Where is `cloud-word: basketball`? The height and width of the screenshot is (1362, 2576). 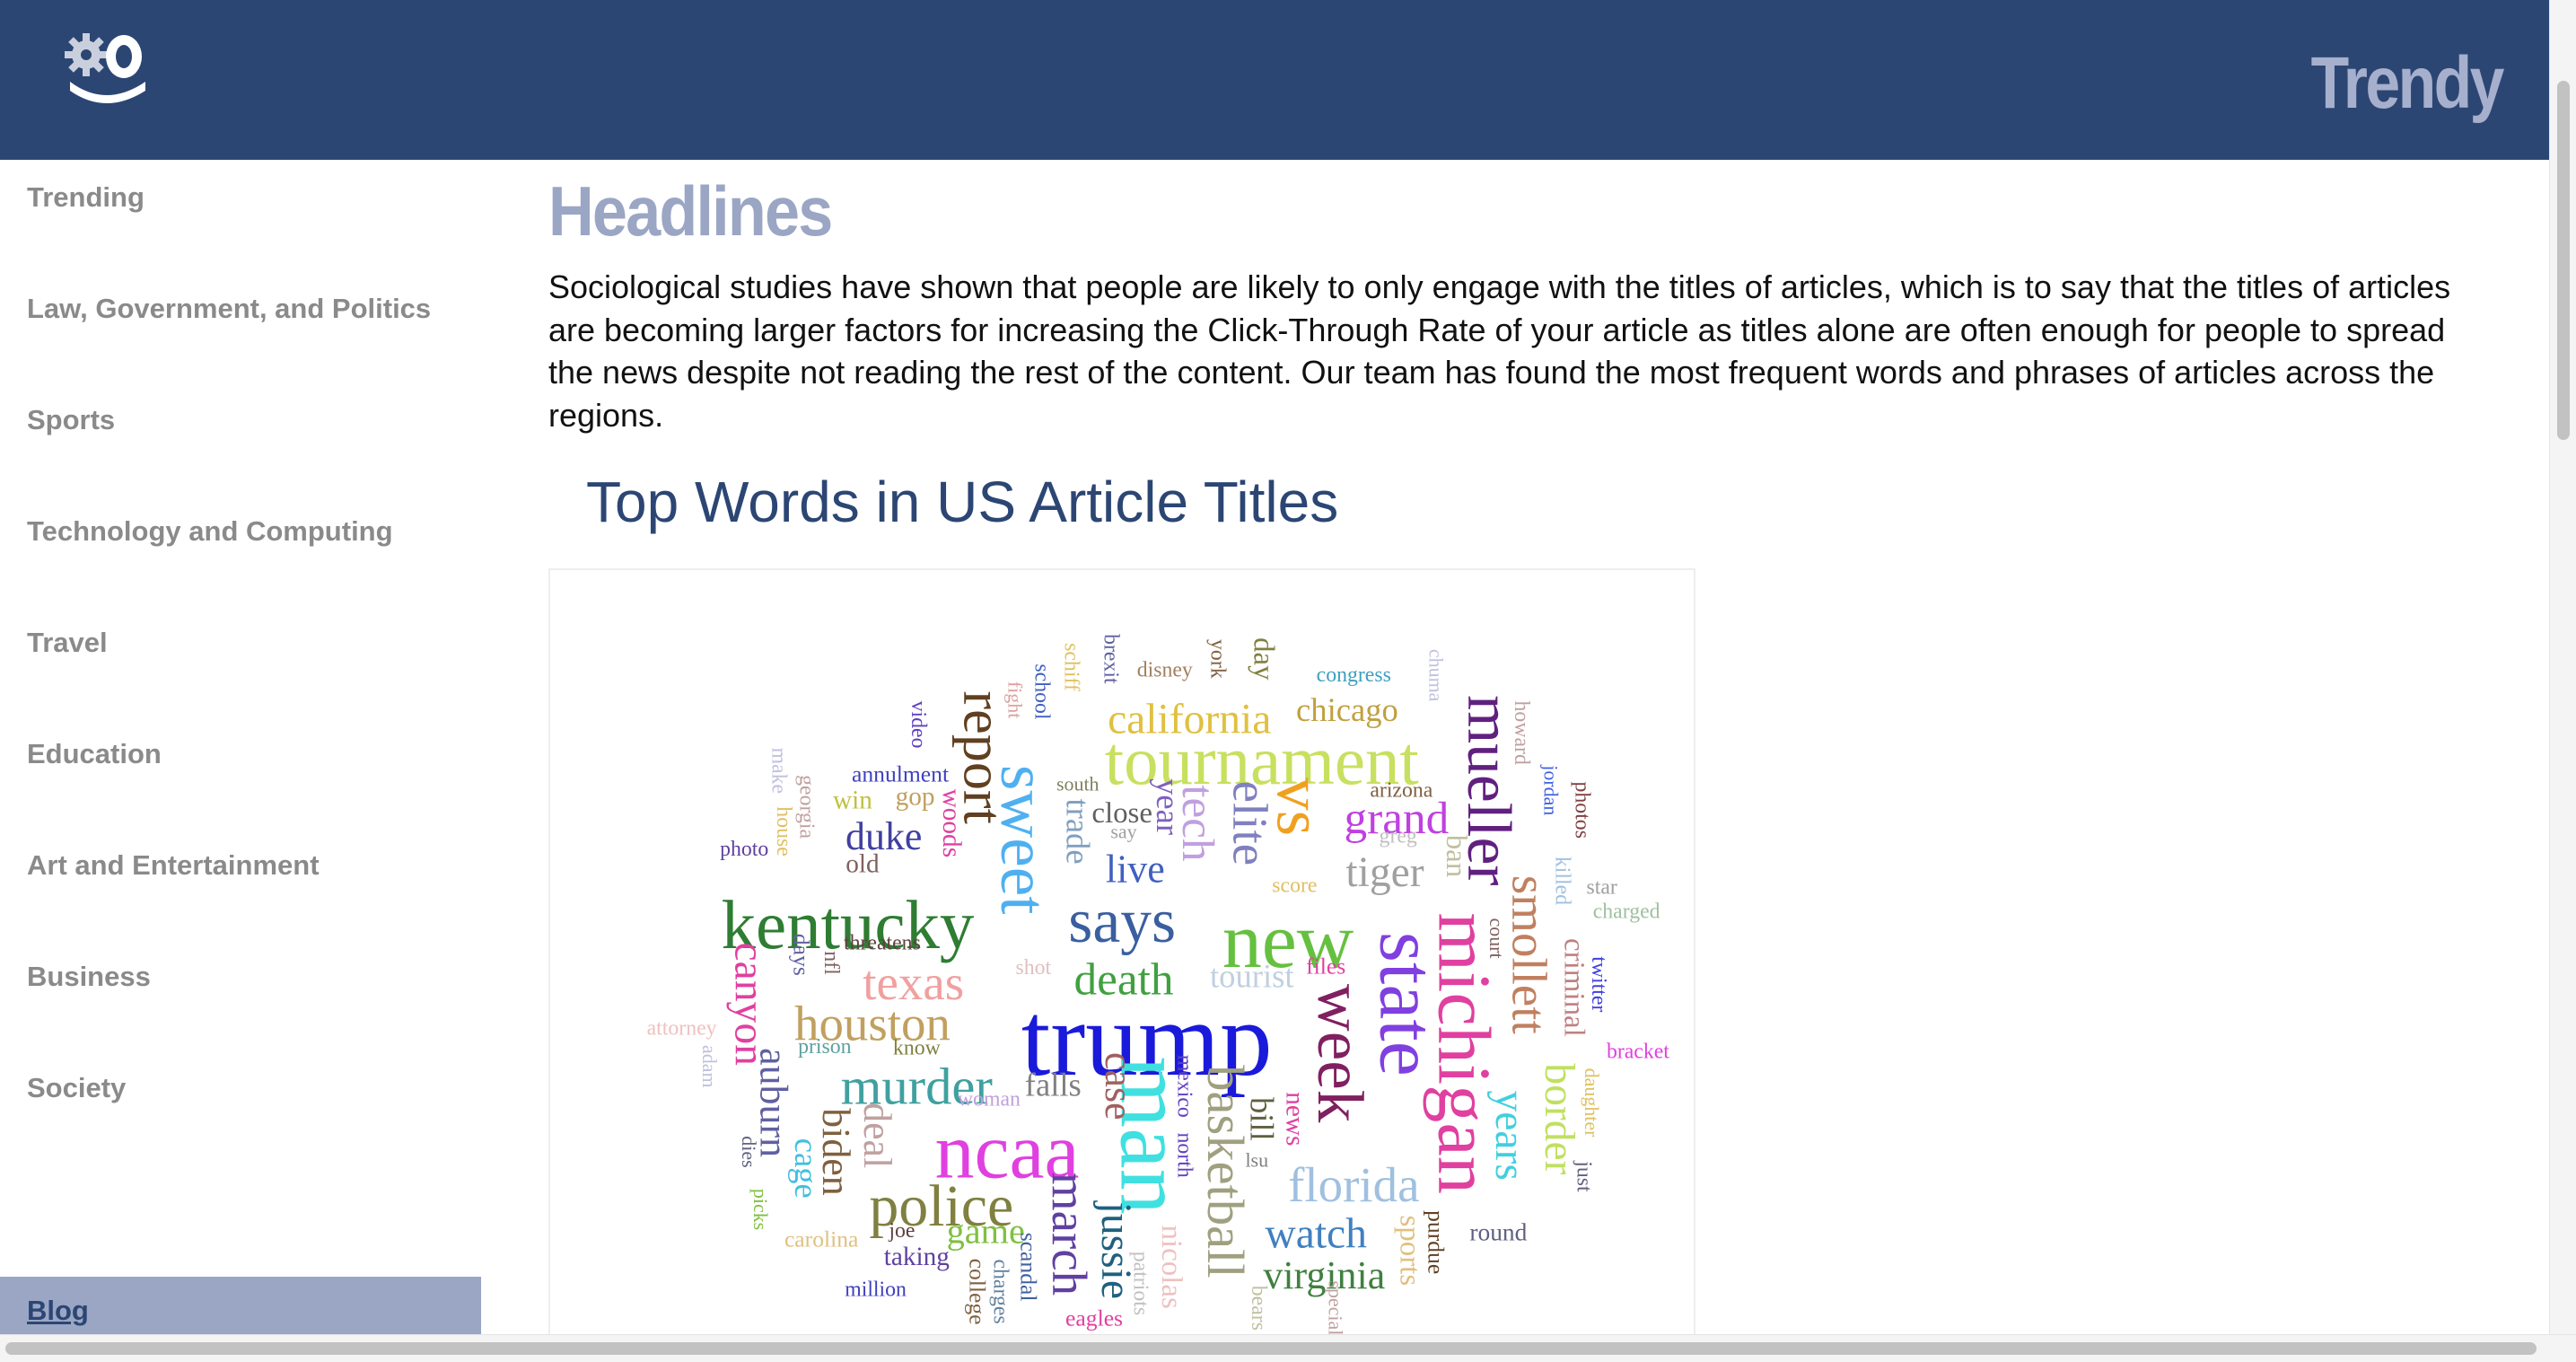
cloud-word: basketball is located at coordinates (1225, 1172).